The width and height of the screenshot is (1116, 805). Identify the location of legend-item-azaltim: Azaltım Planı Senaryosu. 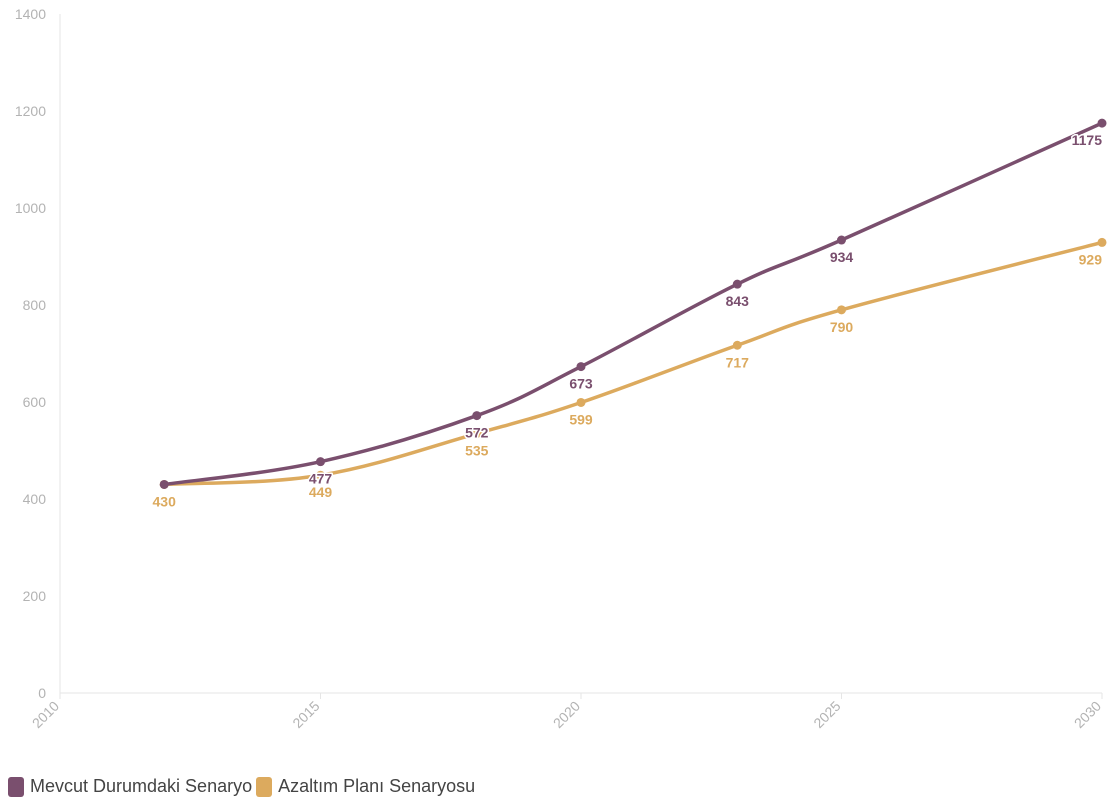
(365, 786).